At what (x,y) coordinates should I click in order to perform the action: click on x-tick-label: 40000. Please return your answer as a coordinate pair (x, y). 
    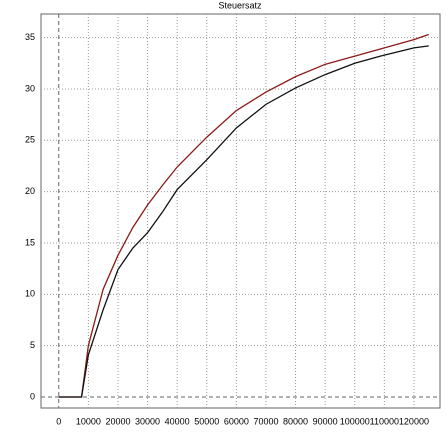
    Looking at the image, I should click on (177, 421).